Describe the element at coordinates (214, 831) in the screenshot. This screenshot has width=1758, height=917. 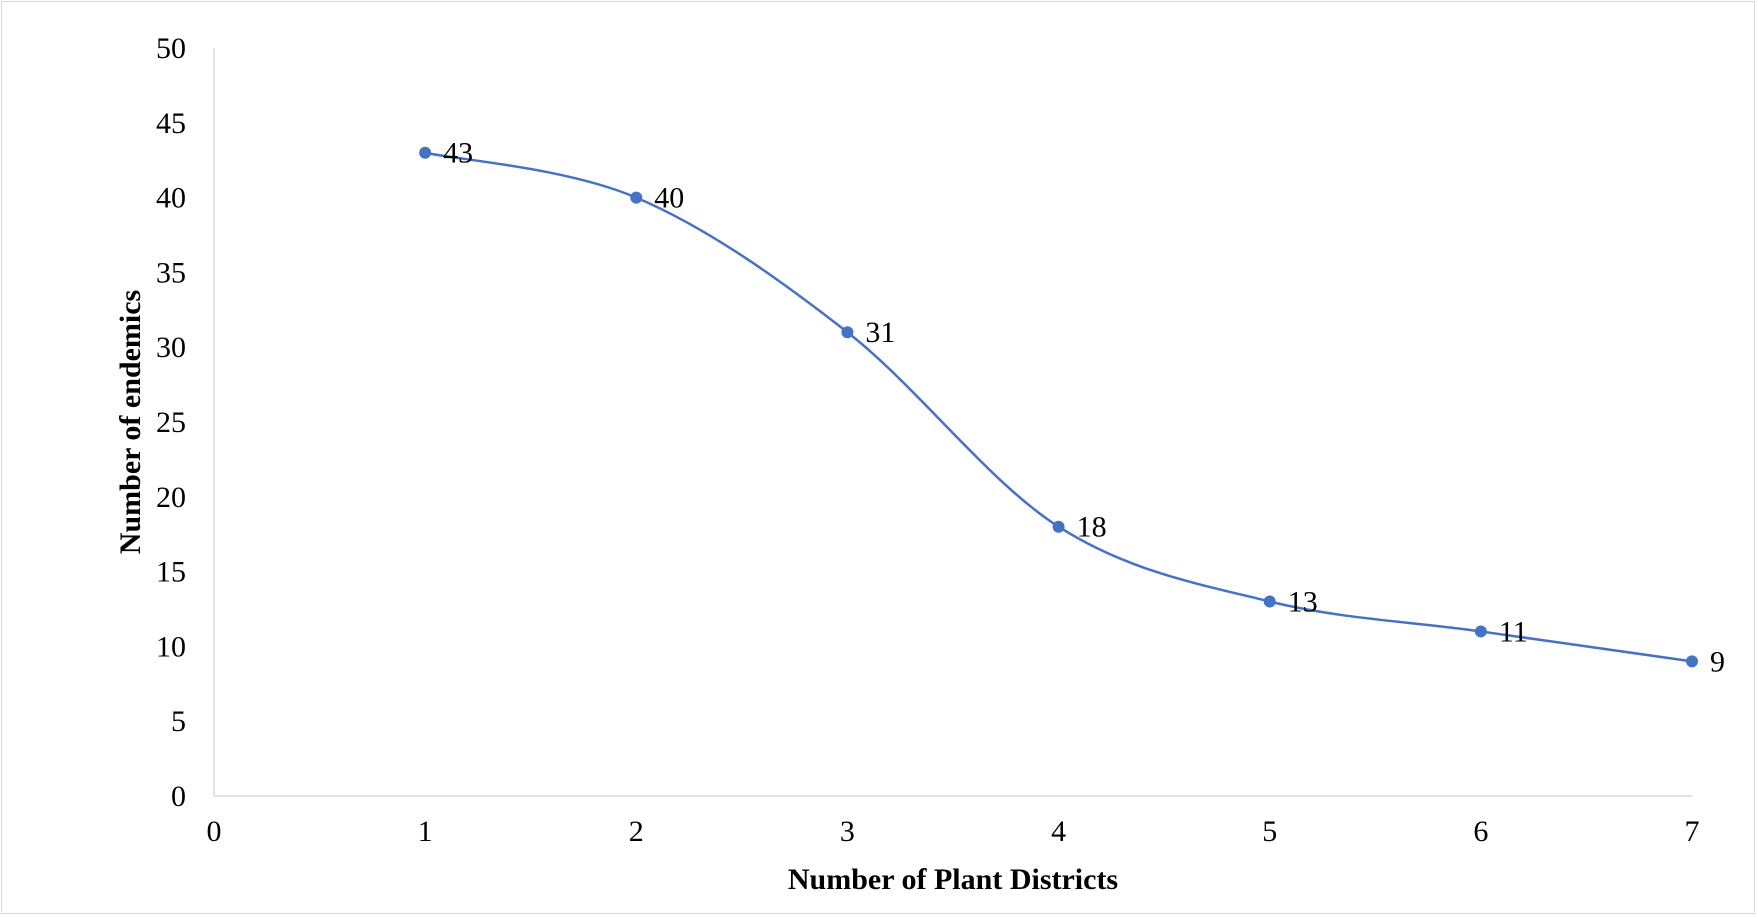
I see `x-tick-label: 0` at that location.